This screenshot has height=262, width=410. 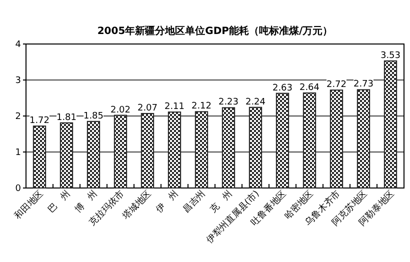 I want to click on data-label: 2.07, so click(x=147, y=108).